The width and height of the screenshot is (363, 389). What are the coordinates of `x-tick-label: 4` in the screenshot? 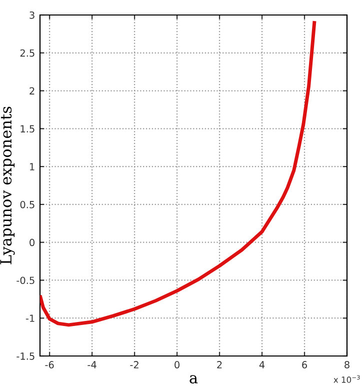 It's located at (262, 364).